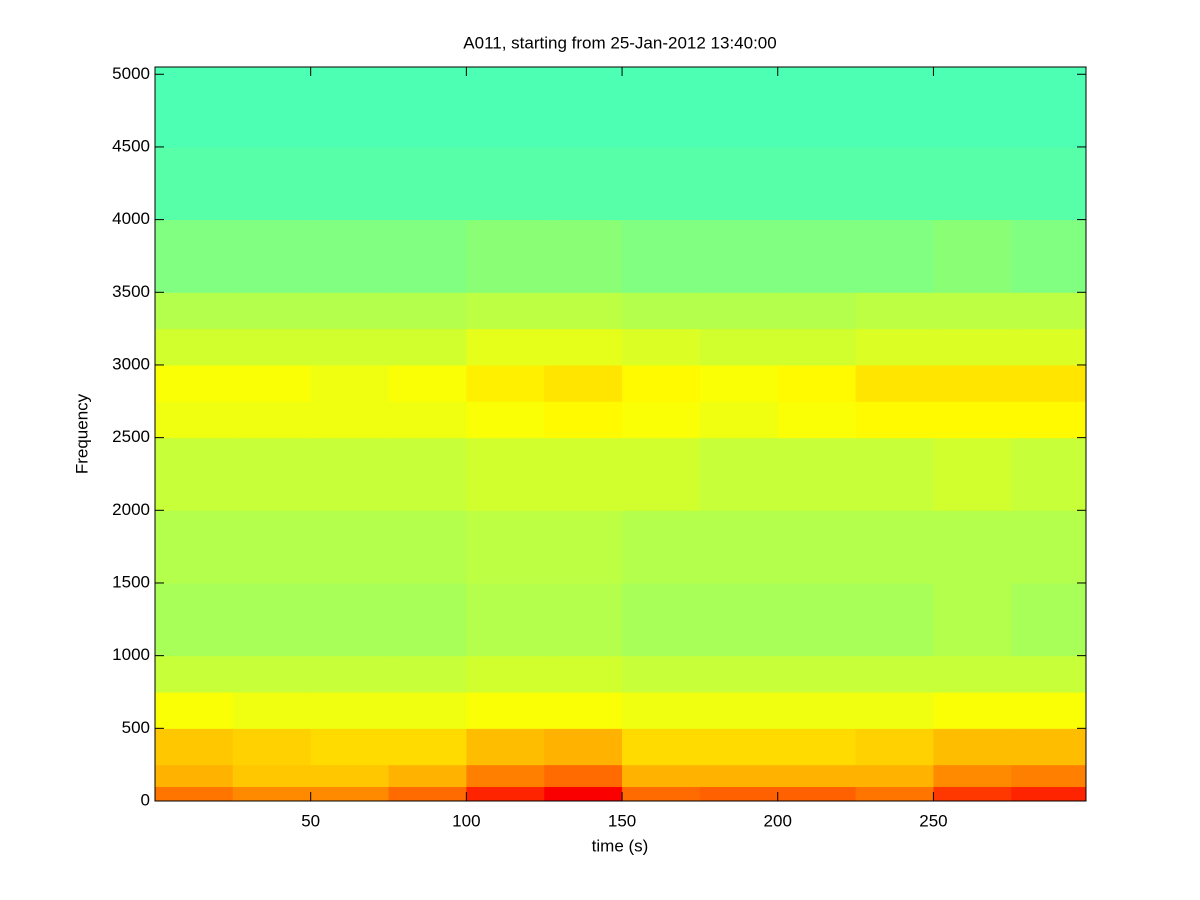 The width and height of the screenshot is (1200, 900). Describe the element at coordinates (145, 799) in the screenshot. I see `y-tick-label: 0` at that location.